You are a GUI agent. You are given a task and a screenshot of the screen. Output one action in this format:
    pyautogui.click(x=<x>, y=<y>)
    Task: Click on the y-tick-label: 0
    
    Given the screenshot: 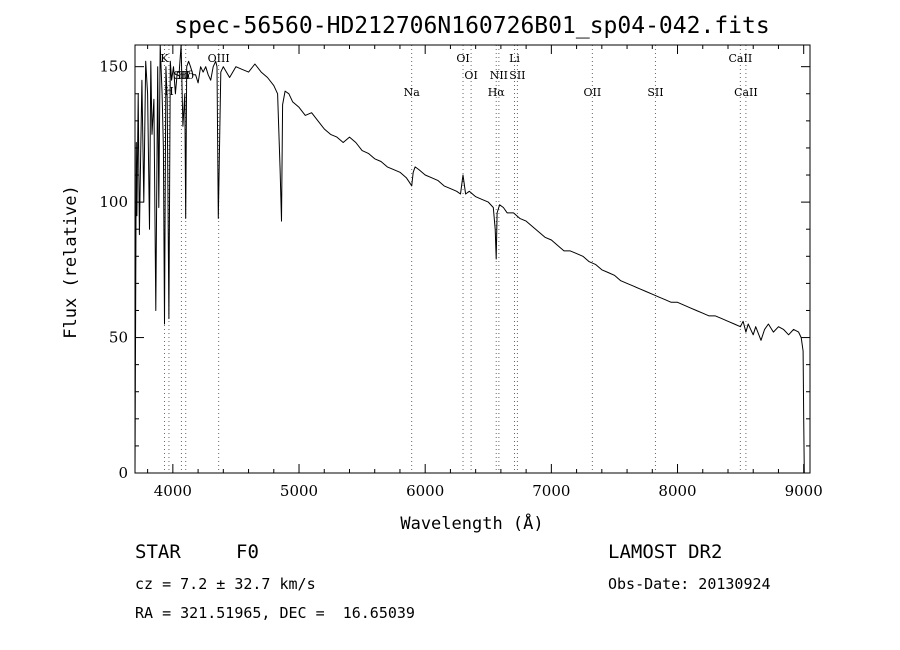 What is the action you would take?
    pyautogui.click(x=123, y=473)
    